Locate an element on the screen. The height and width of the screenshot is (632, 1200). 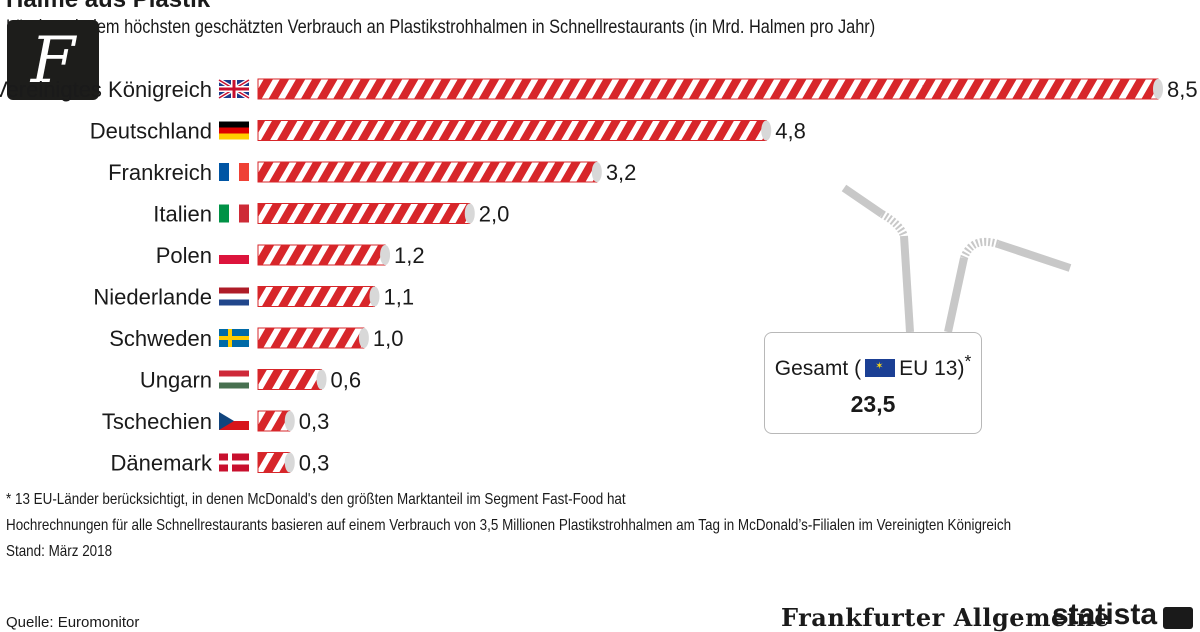
faz-badge-logo: F is located at coordinates (53, 60).